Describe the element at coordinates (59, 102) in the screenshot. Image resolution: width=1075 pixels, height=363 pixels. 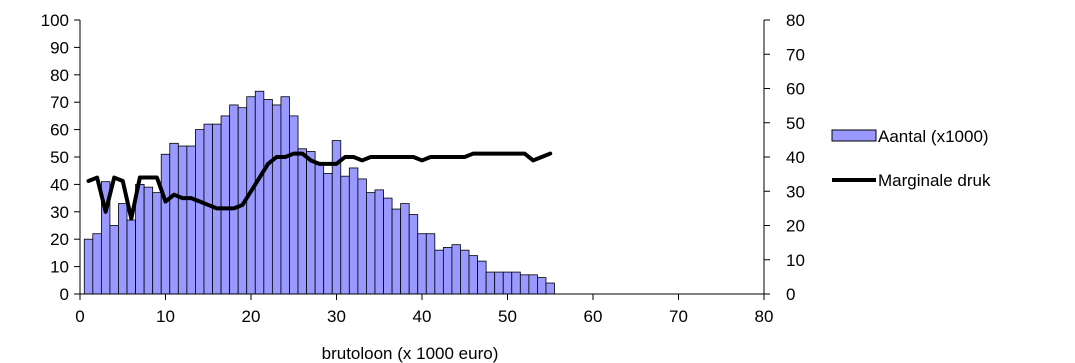
I see `y-tick-label-left: 70` at that location.